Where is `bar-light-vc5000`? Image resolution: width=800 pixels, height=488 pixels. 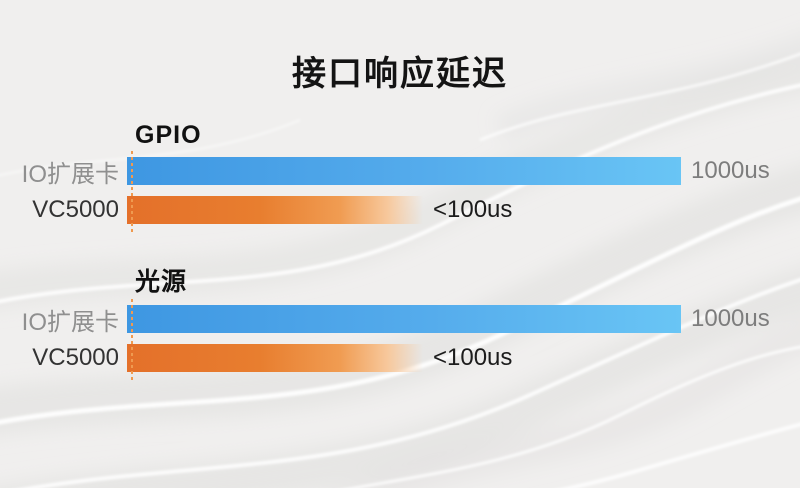 bar-light-vc5000 is located at coordinates (275, 358).